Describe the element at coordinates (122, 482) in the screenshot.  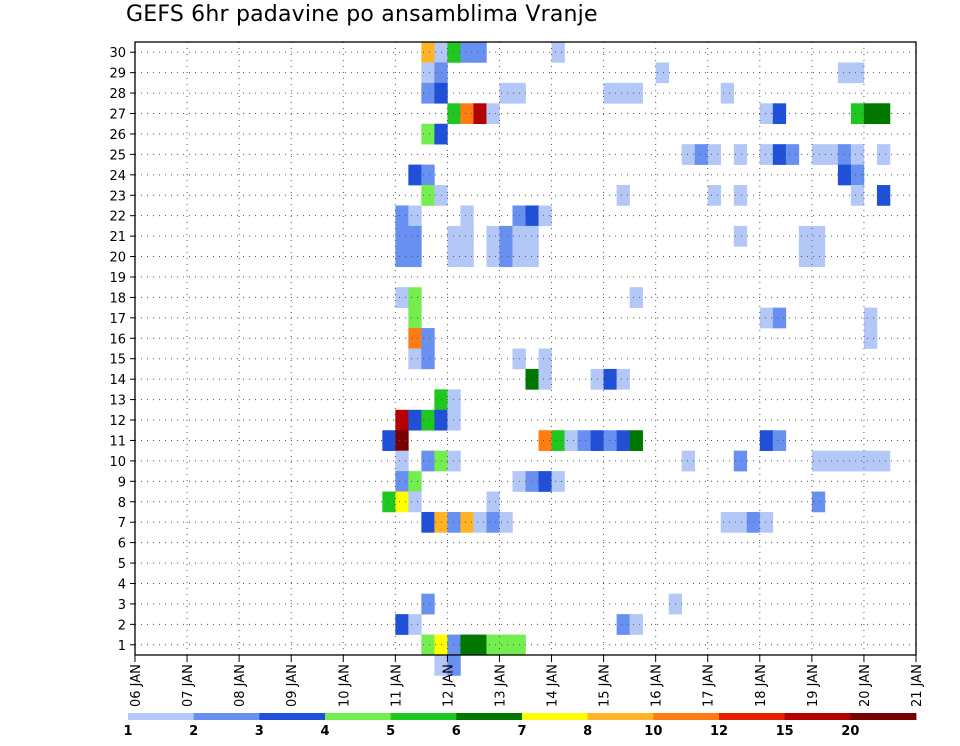
I see `y-tick-label: 9` at that location.